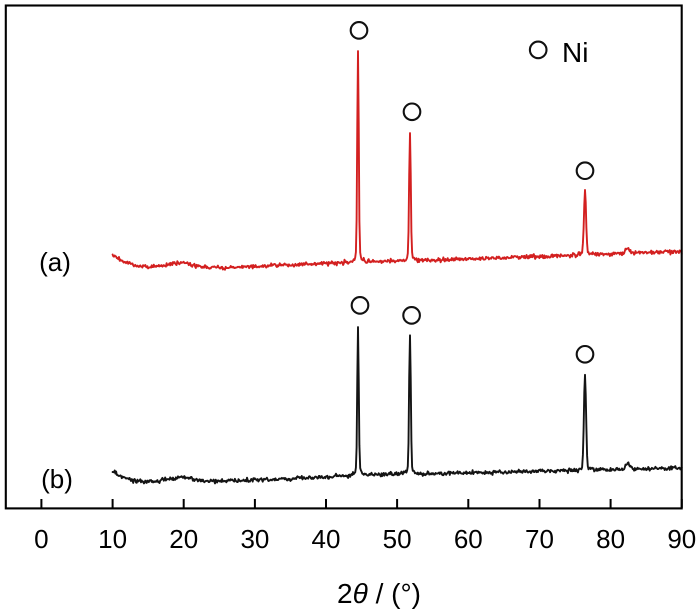  What do you see at coordinates (681, 539) in the screenshot?
I see `svg-text: 90` at bounding box center [681, 539].